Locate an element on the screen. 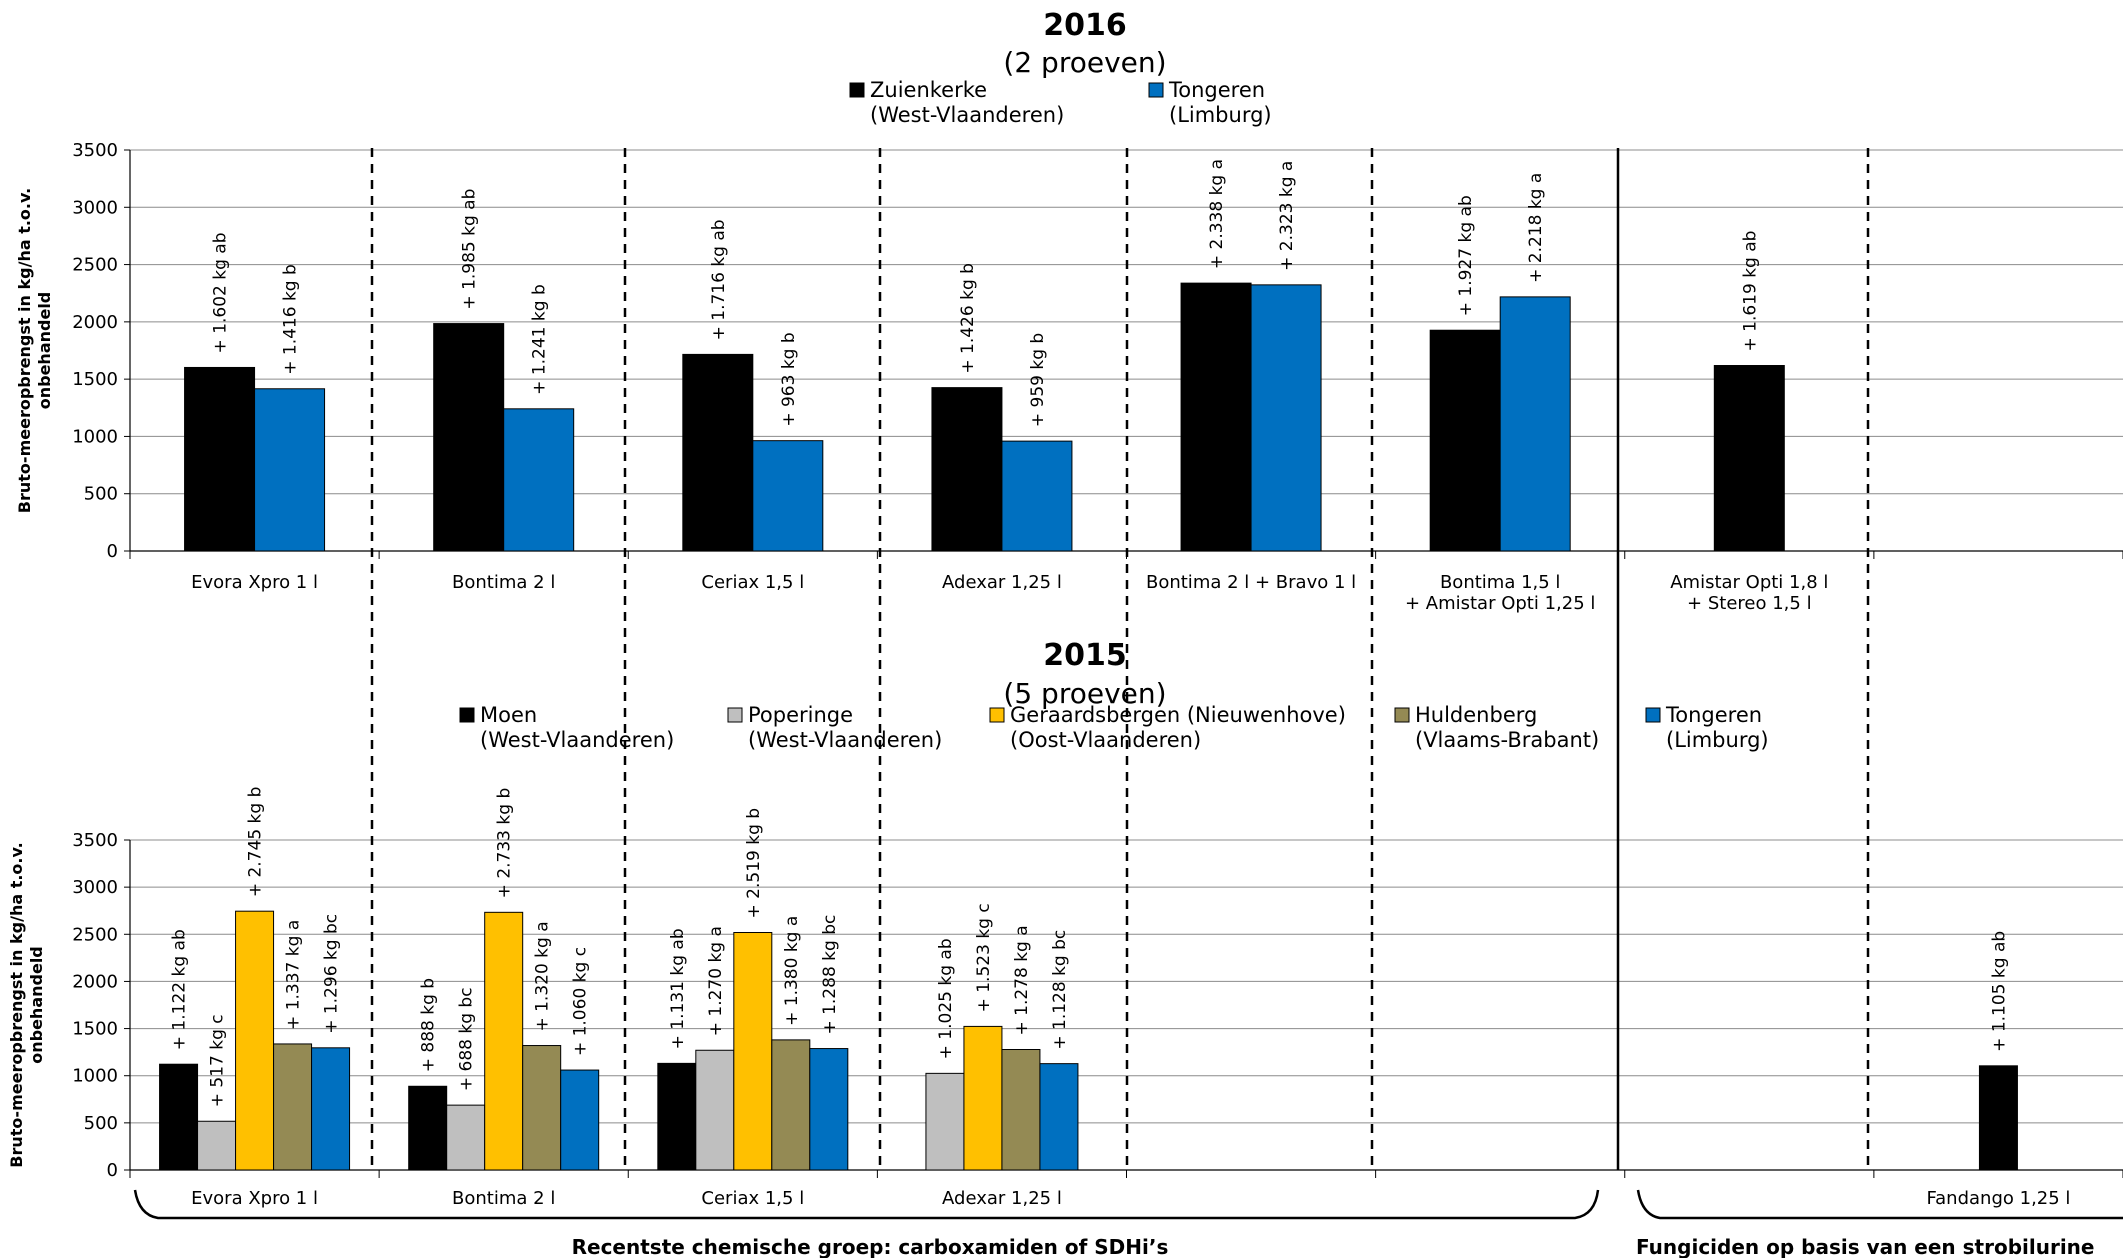  legend-label: Huldenberg is located at coordinates (1476, 715).